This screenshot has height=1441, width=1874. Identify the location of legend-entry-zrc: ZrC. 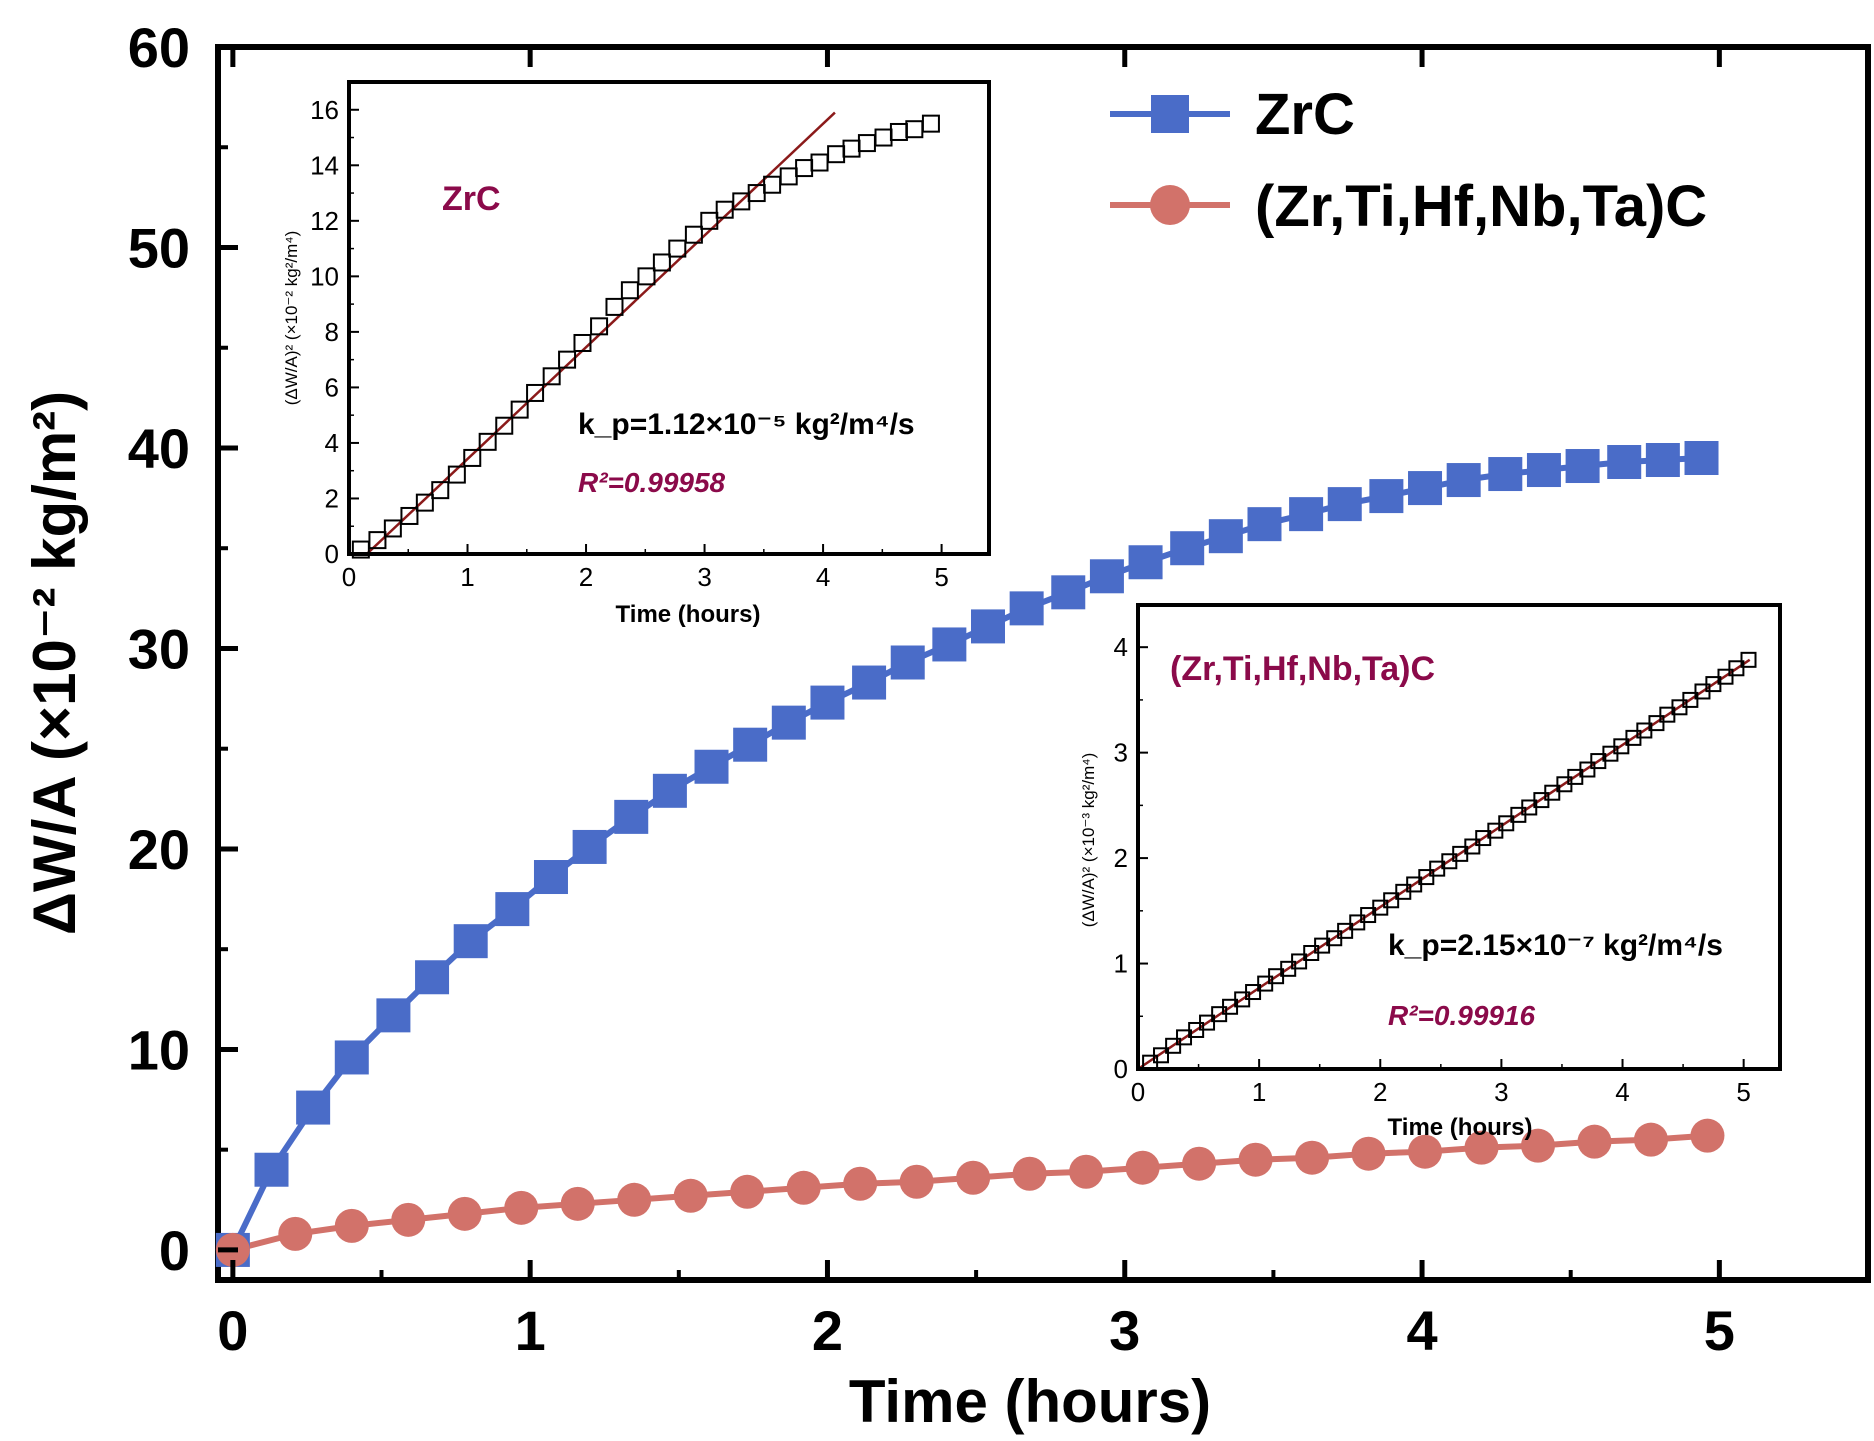
(1232, 114).